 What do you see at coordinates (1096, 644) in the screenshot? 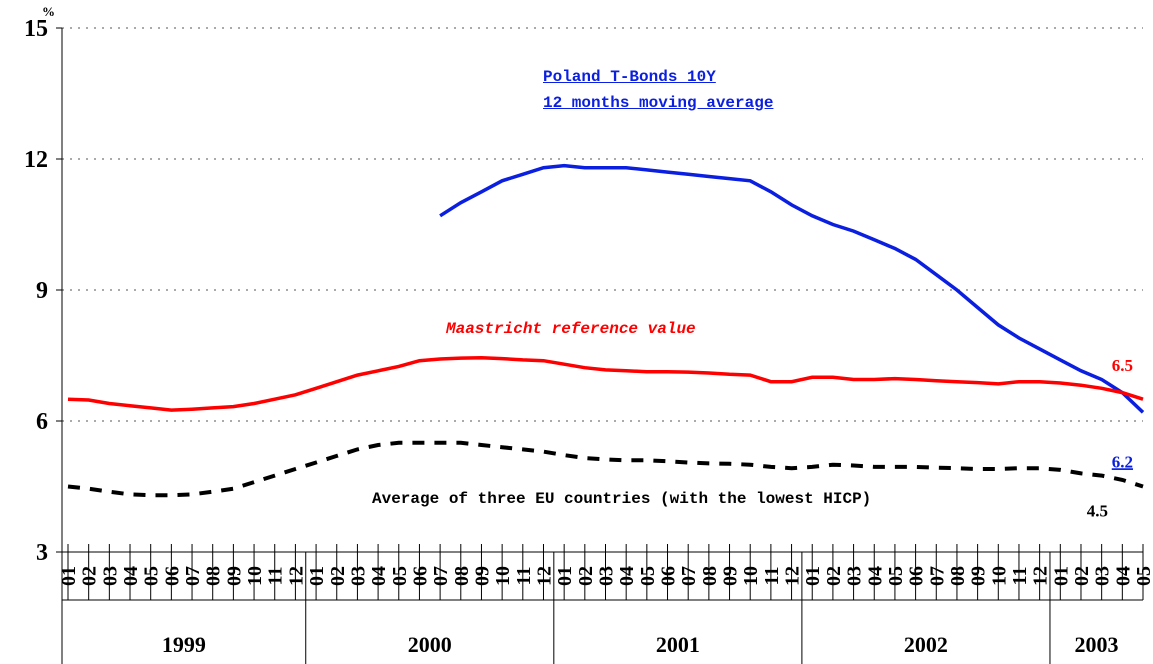
I see `year-label: 2003` at bounding box center [1096, 644].